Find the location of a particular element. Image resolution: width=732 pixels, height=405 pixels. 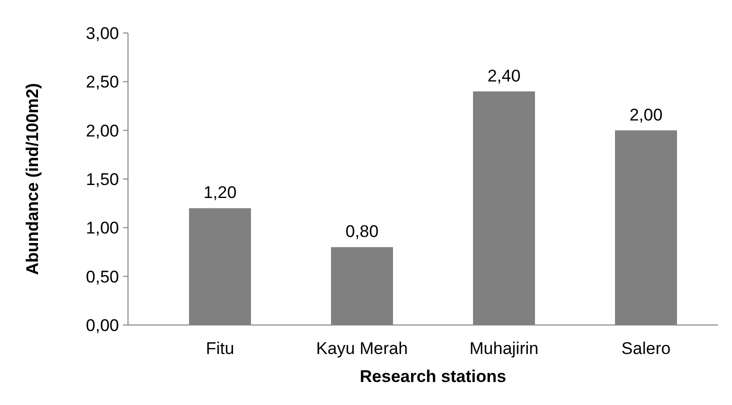

x-tick-label: Kayu Merah is located at coordinates (362, 348).